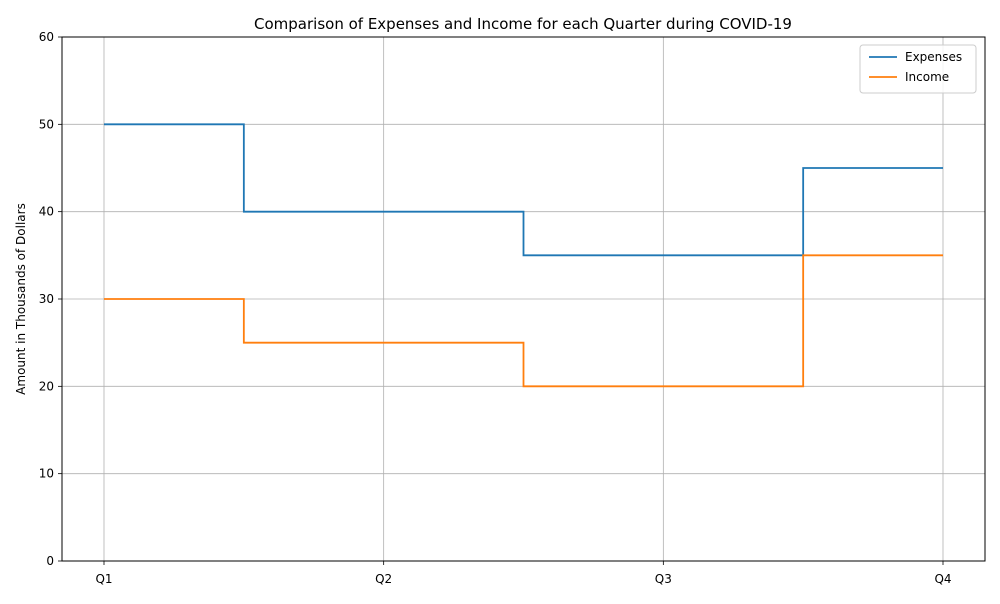 The width and height of the screenshot is (1000, 604). What do you see at coordinates (46, 212) in the screenshot?
I see `y-tick-label: 40` at bounding box center [46, 212].